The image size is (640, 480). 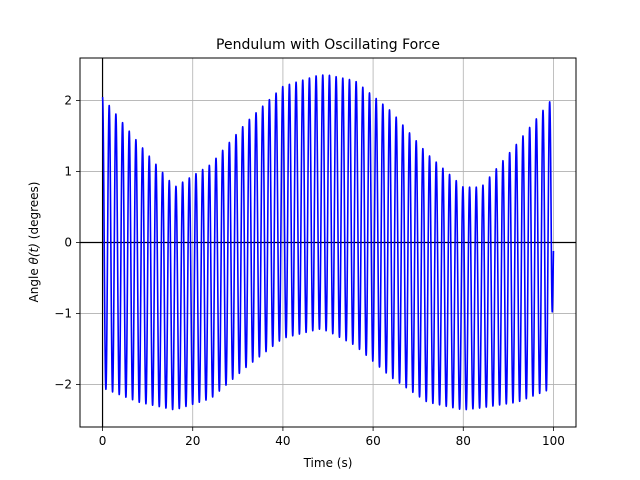 I want to click on y-axis-label: Angle θ(t) (degrees), so click(x=34, y=242).